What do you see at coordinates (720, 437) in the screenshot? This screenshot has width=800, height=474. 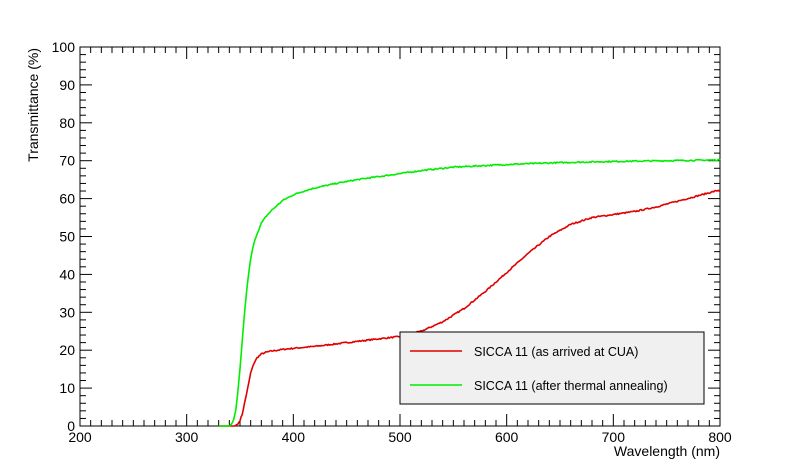 I see `x-tick-label: 800` at bounding box center [720, 437].